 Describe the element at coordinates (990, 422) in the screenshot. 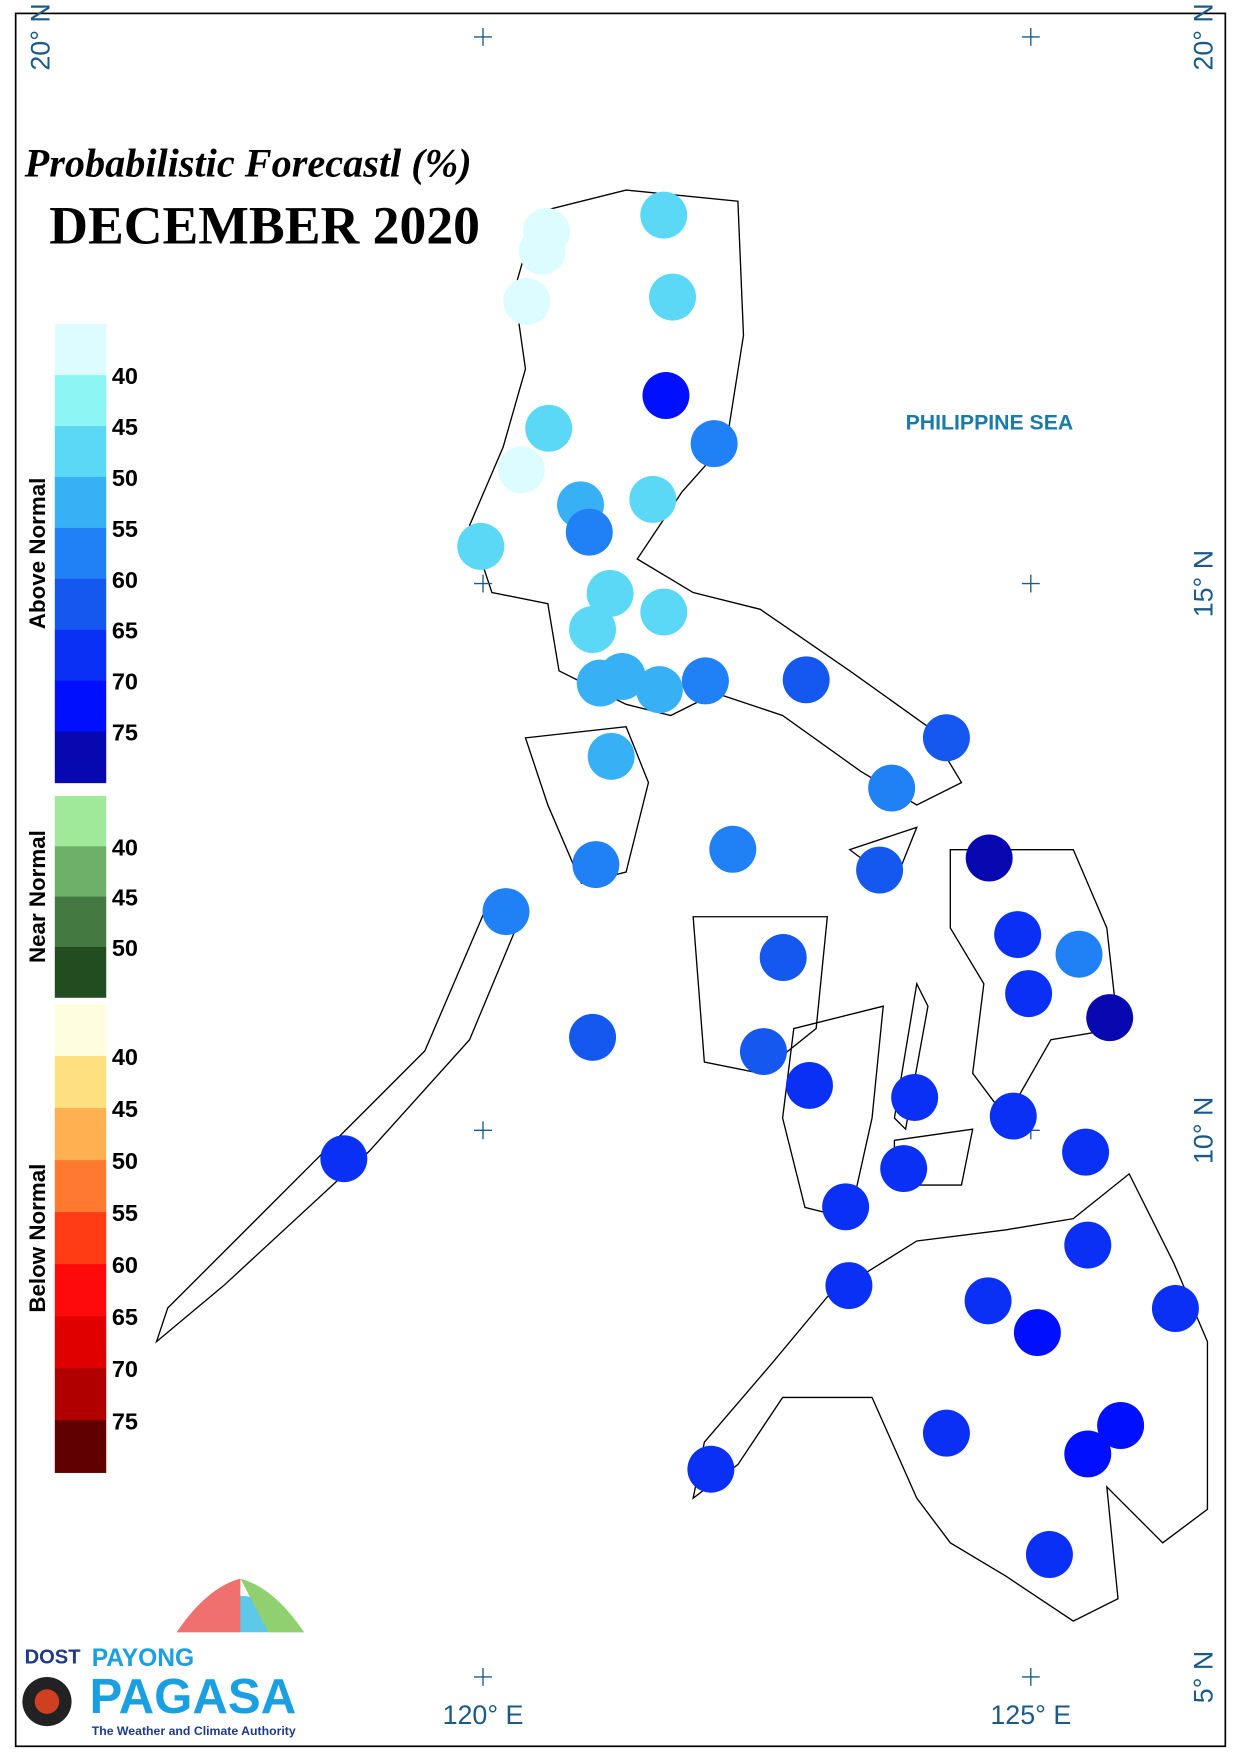

I see `sea-label: PHILIPPINE SEA` at that location.